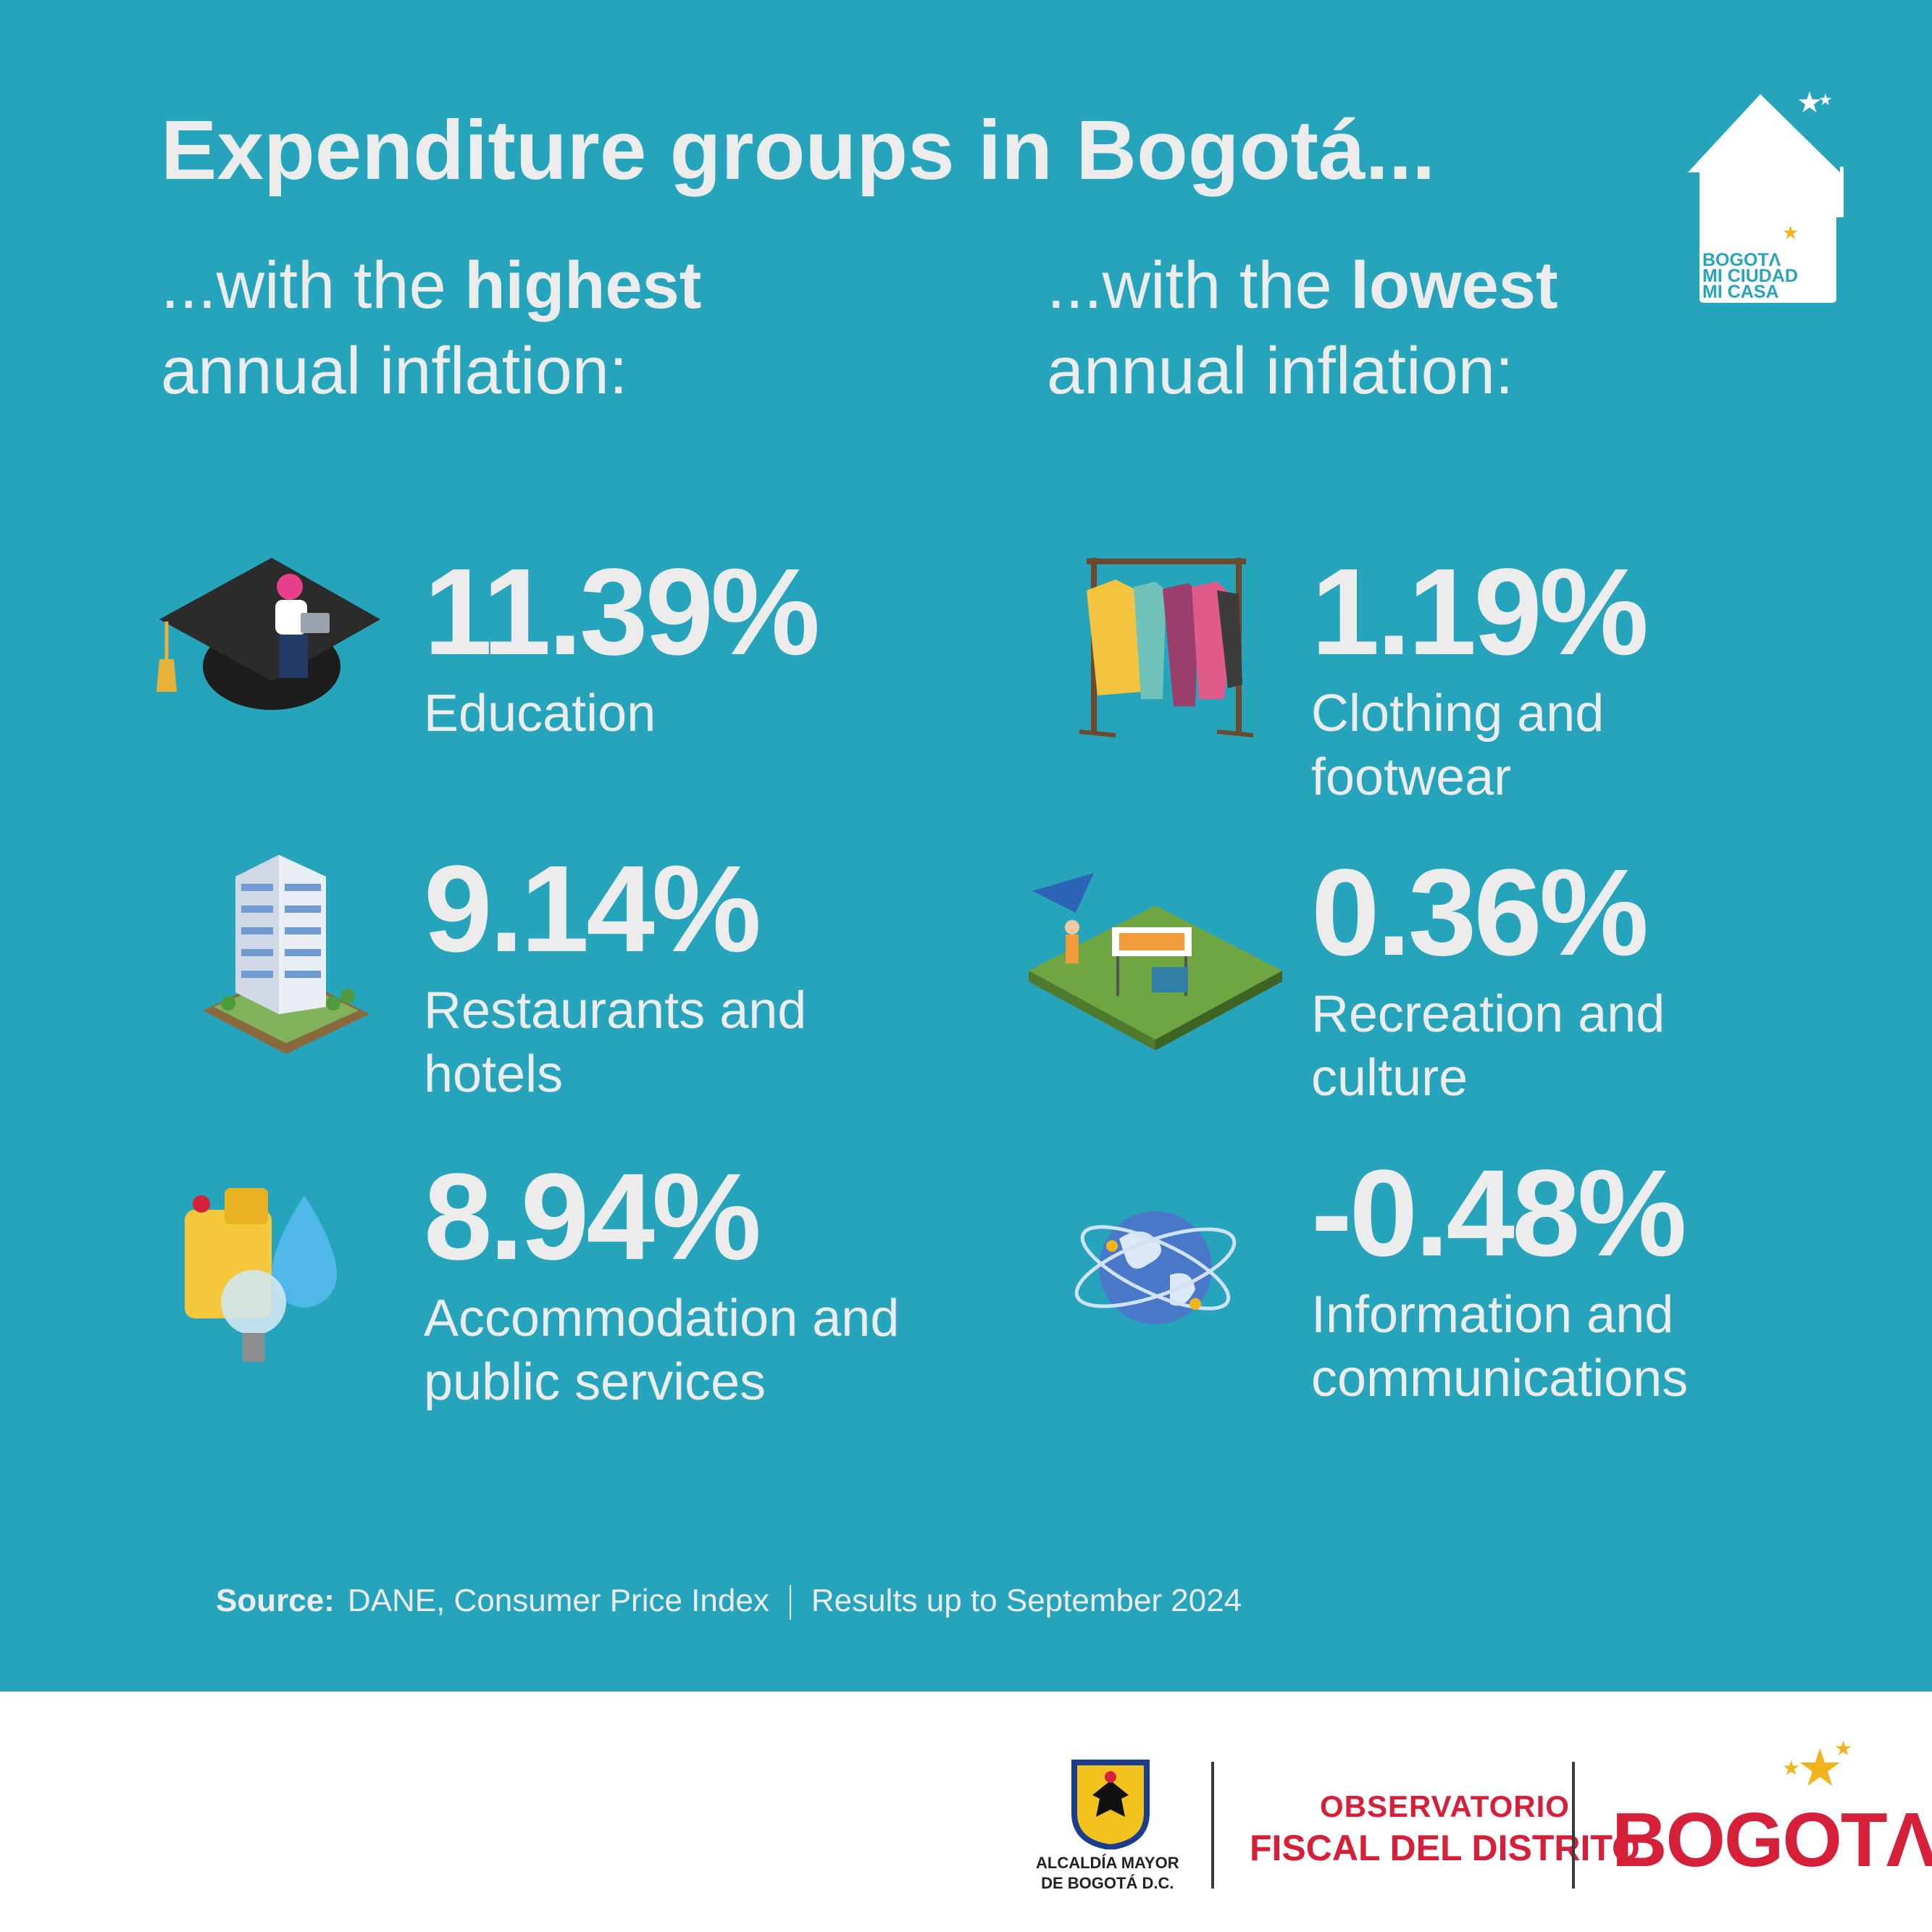  What do you see at coordinates (1740, 292) in the screenshot?
I see `house-logo-line3: MI CASA` at bounding box center [1740, 292].